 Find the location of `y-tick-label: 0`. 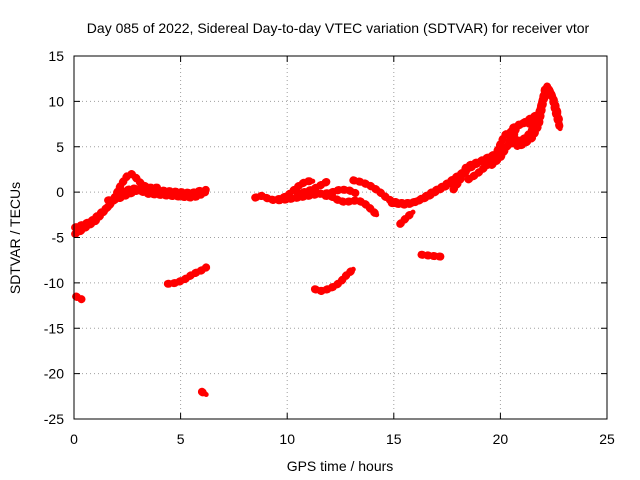

y-tick-label: 0 is located at coordinates (60, 192).